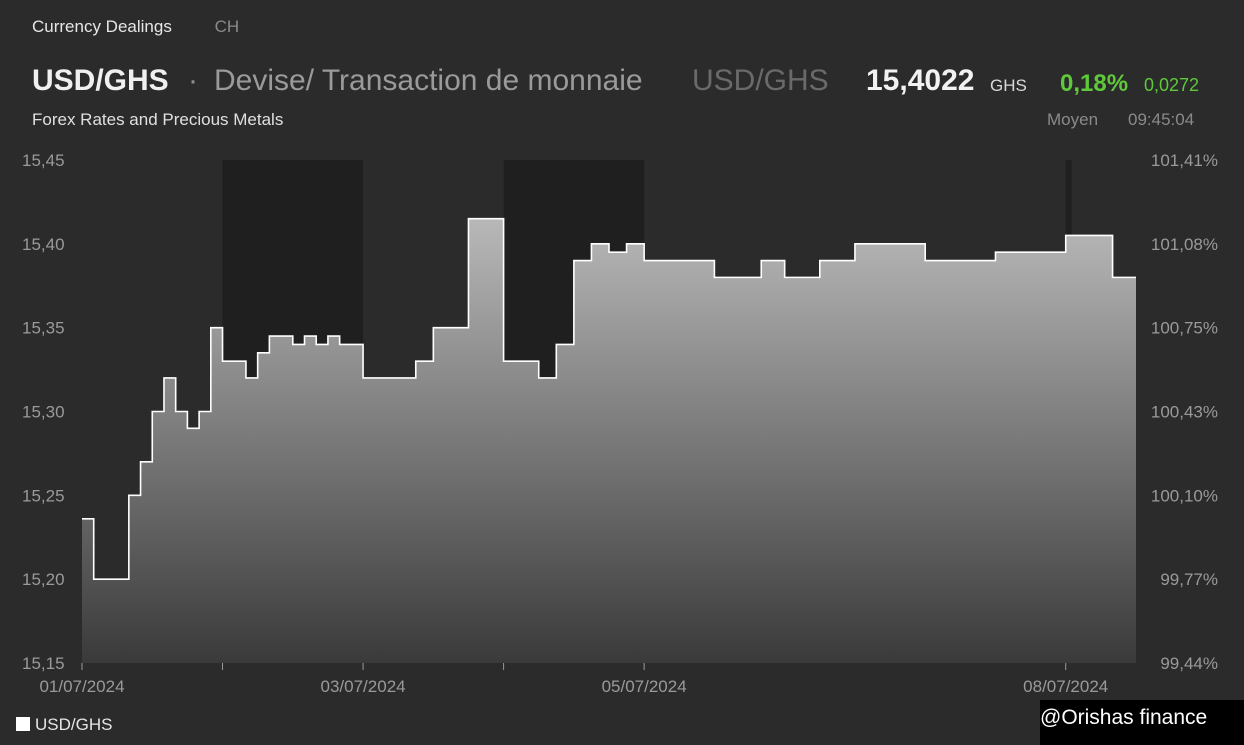 The width and height of the screenshot is (1244, 745). I want to click on tab-currency-dealings: Currency Dealings, so click(102, 26).